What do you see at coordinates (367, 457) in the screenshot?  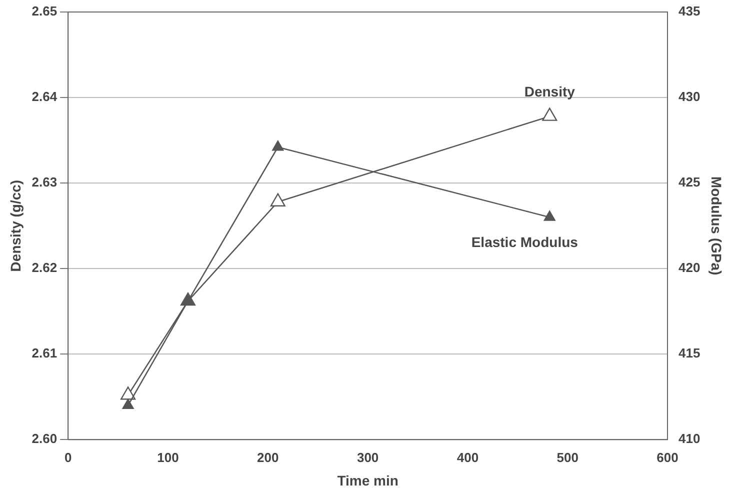 I see `x-tick-label: 300` at bounding box center [367, 457].